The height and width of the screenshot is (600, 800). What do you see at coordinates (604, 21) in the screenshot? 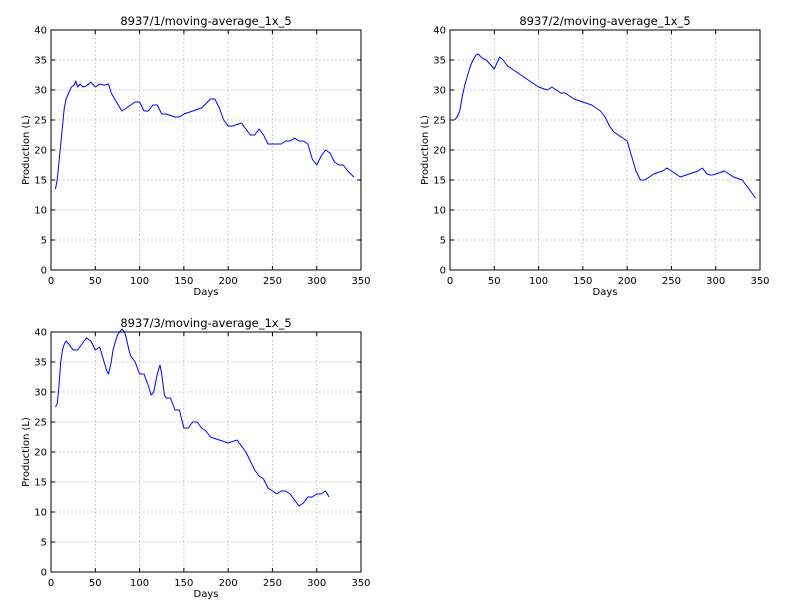
I see `chart-title: 8937/2/moving-average_1x_5` at bounding box center [604, 21].